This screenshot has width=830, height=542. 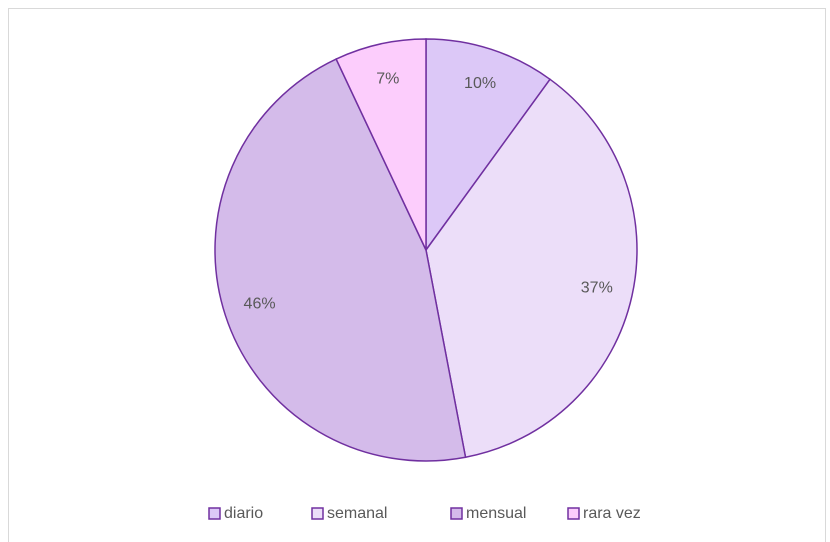 I want to click on data-label: 7%, so click(x=387, y=78).